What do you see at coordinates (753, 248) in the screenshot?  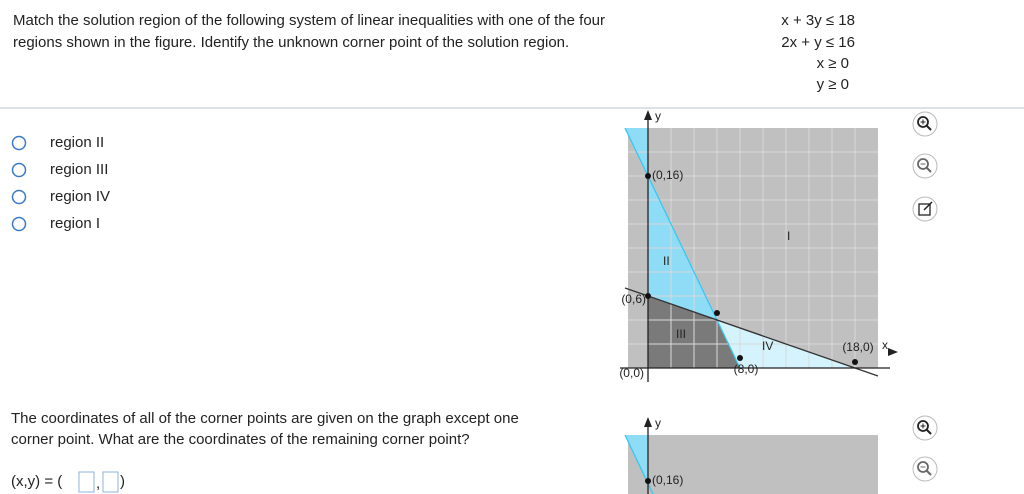 I see `grid` at bounding box center [753, 248].